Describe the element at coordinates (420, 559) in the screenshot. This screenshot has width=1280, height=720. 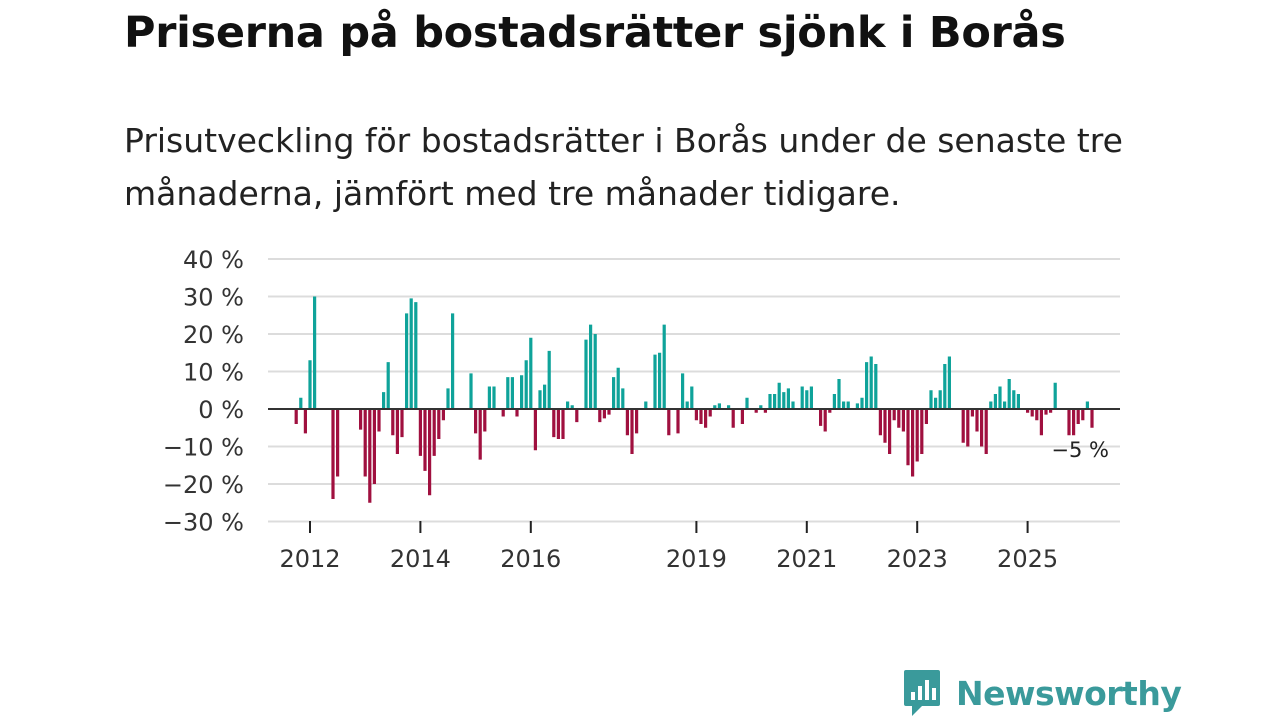
I see `x-tick-label: 2014` at that location.